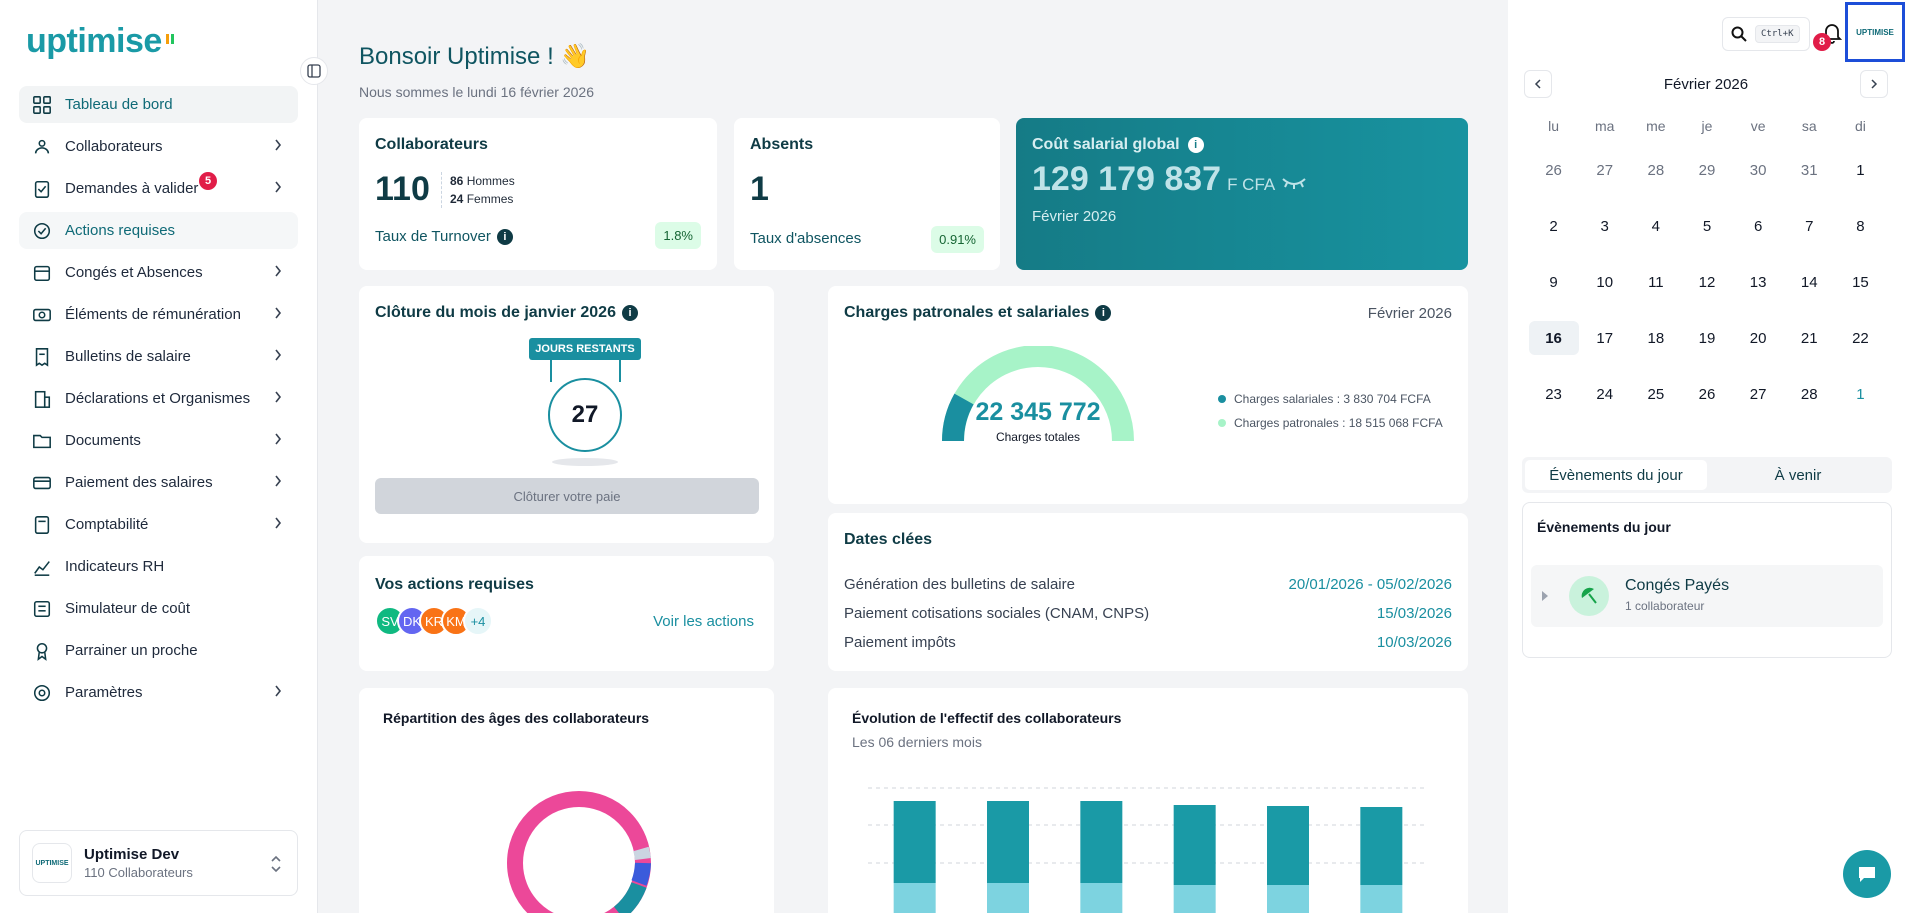 The height and width of the screenshot is (913, 1909). Describe the element at coordinates (431, 144) in the screenshot. I see `collaborateurs-title: Collaborateurs` at that location.